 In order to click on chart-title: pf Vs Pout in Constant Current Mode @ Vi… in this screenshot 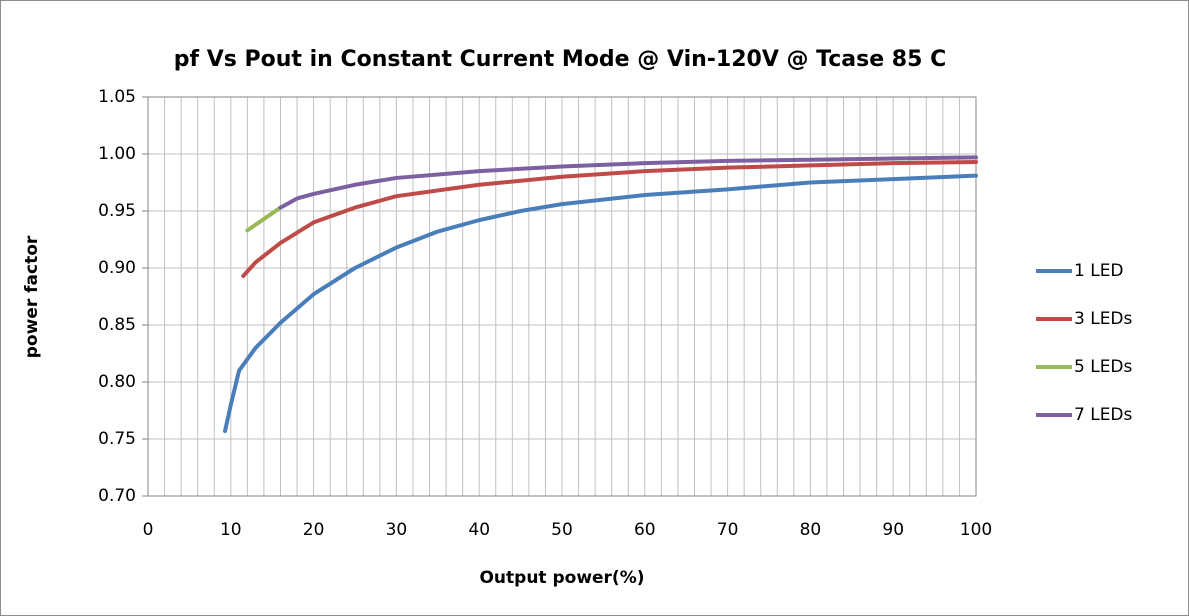, I will do `click(560, 59)`.